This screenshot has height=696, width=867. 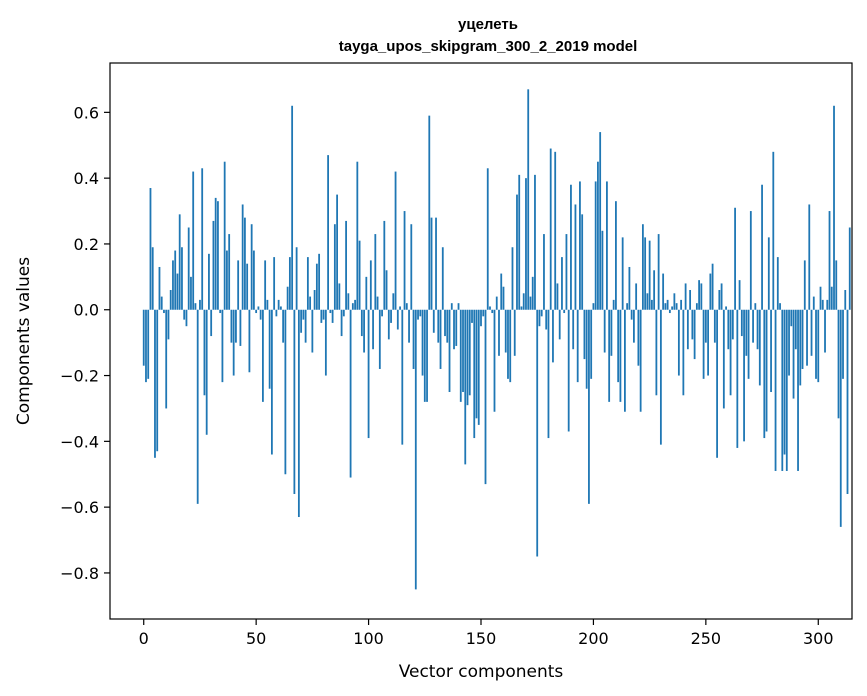 What do you see at coordinates (481, 638) in the screenshot?
I see `x-tick-label-3: 150` at bounding box center [481, 638].